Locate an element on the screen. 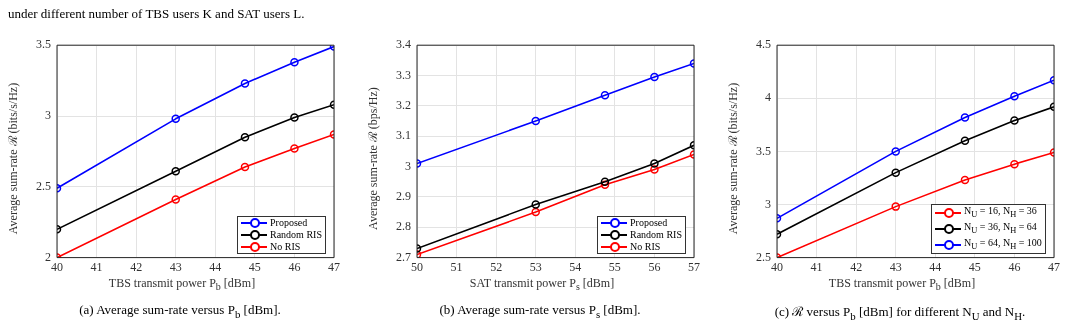  y-tick-label: 3.2 is located at coordinates (403, 105).